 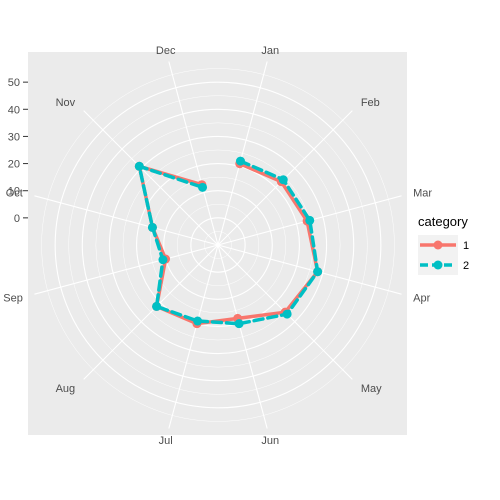 What do you see at coordinates (17, 219) in the screenshot?
I see `radial-tick-label: 0` at bounding box center [17, 219].